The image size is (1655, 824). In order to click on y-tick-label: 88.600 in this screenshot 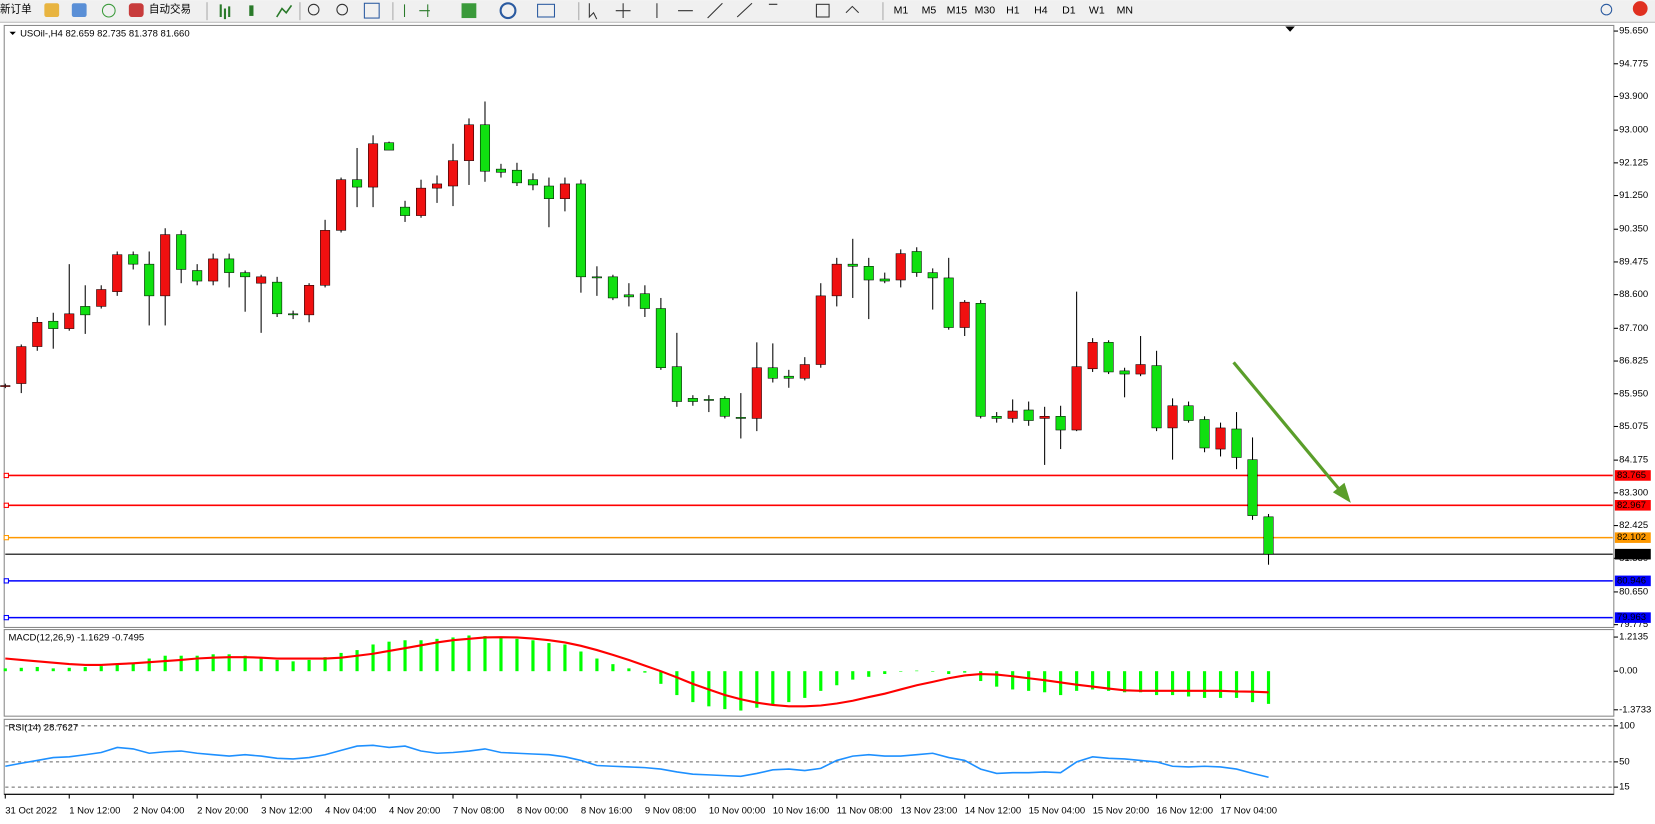, I will do `click(1633, 294)`.